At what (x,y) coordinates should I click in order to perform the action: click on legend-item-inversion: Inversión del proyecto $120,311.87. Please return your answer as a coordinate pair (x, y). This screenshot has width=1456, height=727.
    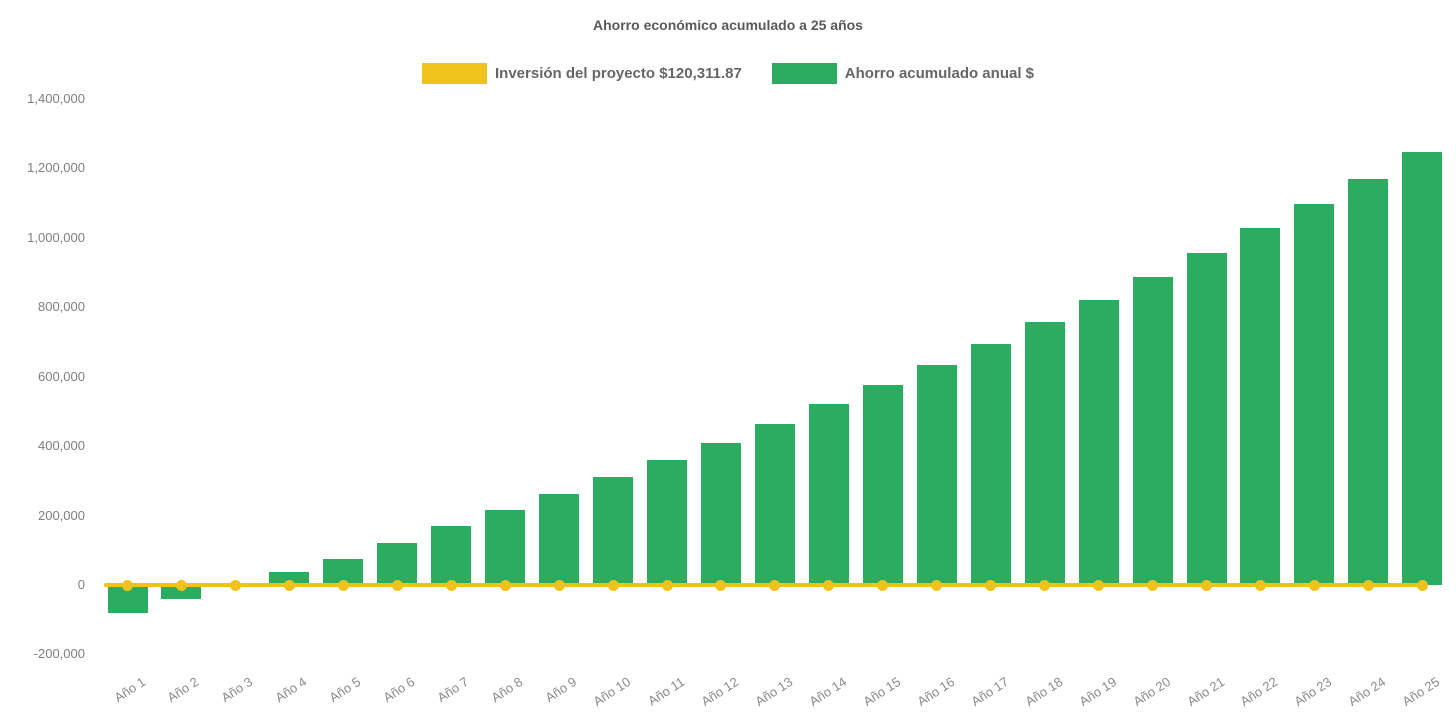
    Looking at the image, I should click on (582, 73).